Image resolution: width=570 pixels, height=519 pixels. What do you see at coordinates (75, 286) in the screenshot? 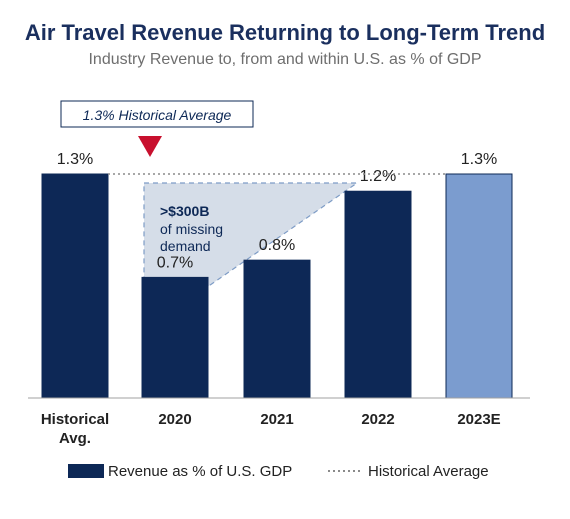
I see `bar-historical-avg` at bounding box center [75, 286].